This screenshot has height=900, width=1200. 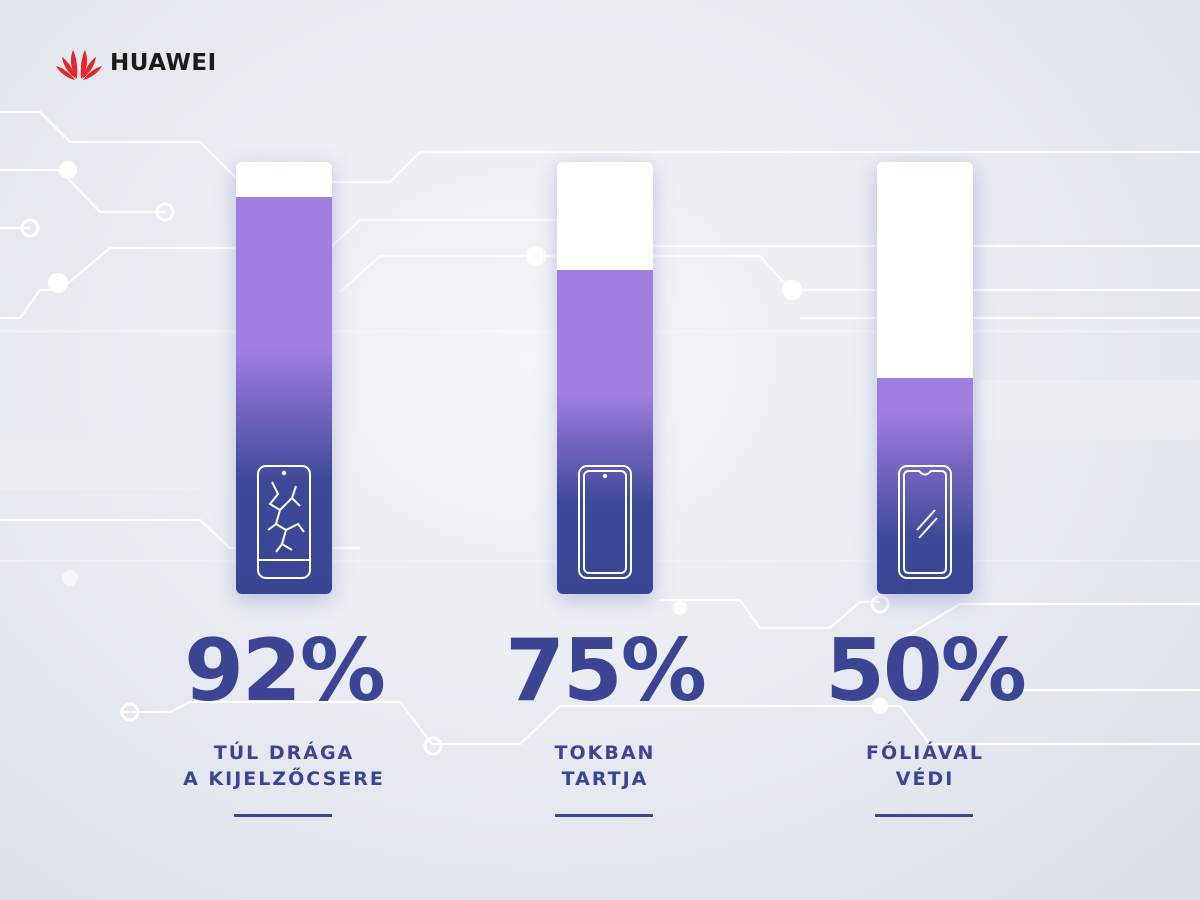 I want to click on huawei-flower-icon, so click(x=79, y=65).